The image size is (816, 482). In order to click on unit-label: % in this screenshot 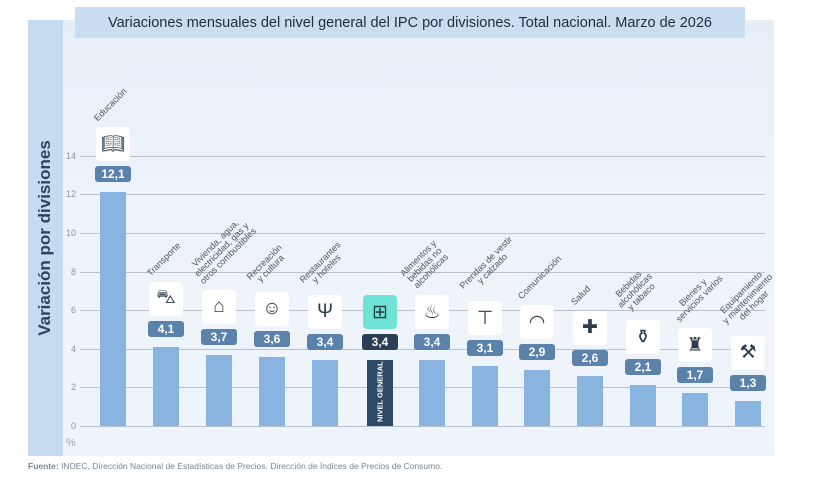, I will do `click(71, 443)`.